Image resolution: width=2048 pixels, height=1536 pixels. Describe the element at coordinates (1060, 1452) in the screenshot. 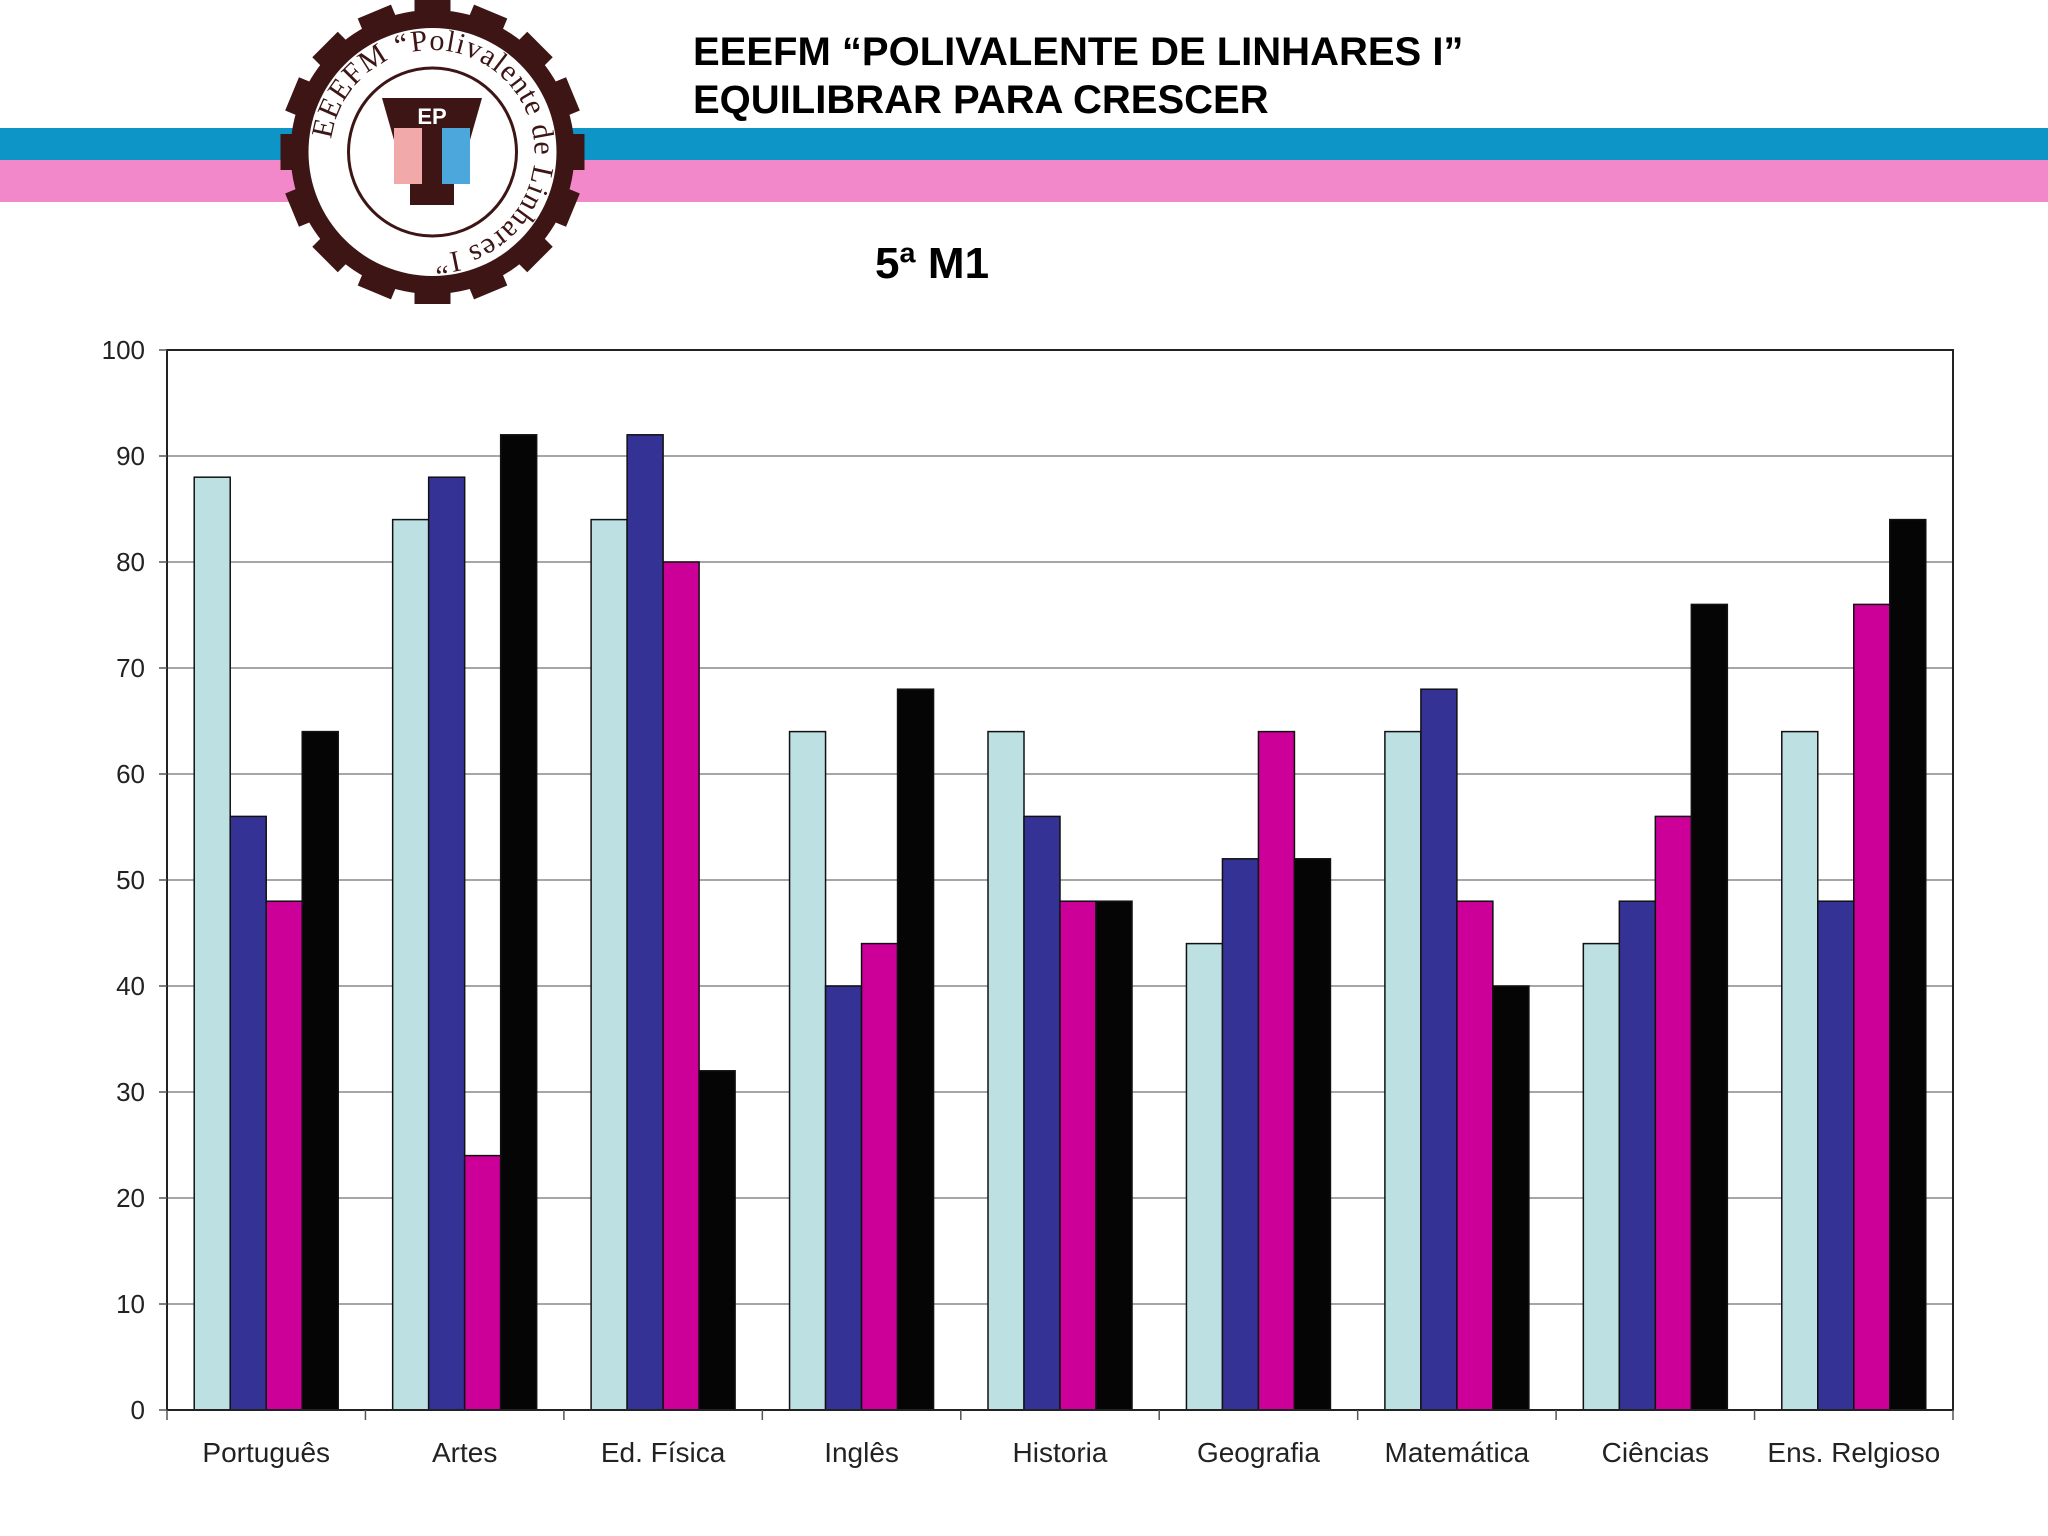

I see `x-tick-label: Historia` at that location.